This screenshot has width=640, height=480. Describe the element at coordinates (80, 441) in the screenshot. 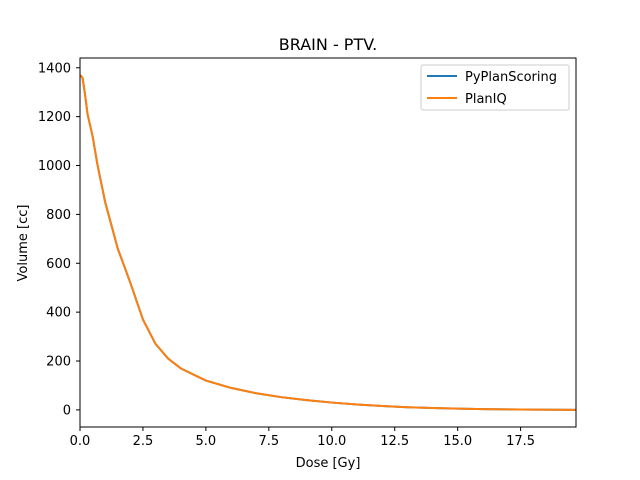

I see `x-tick-label: 0.0` at that location.